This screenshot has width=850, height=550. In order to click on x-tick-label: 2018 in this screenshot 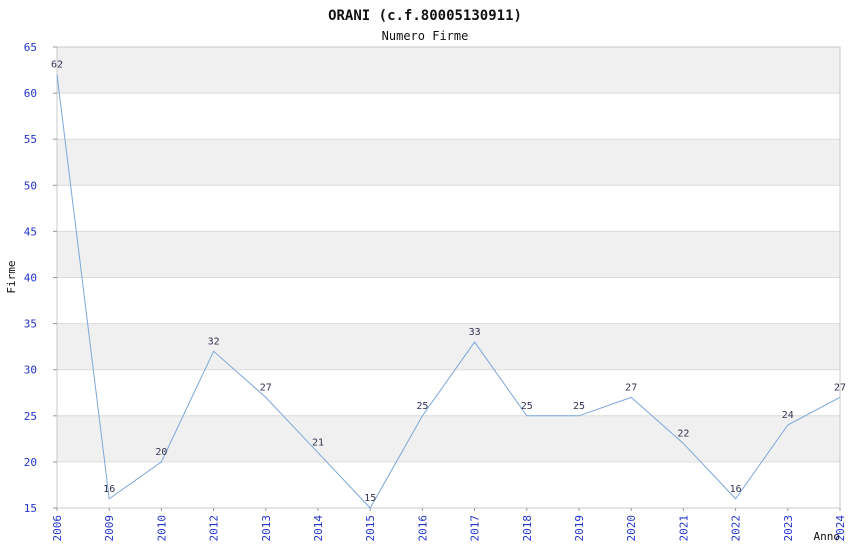, I will do `click(527, 528)`.